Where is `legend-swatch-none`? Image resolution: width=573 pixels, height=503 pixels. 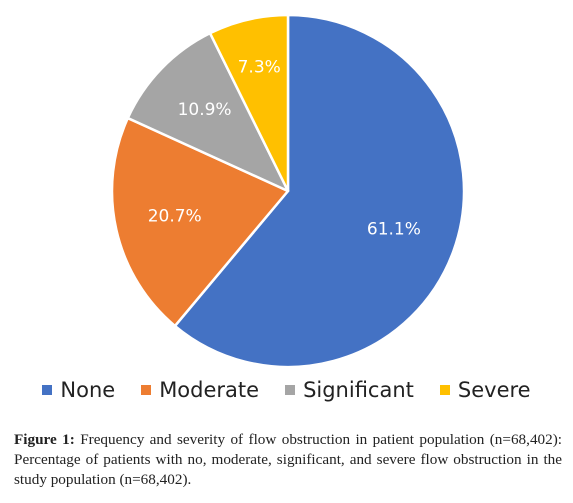 legend-swatch-none is located at coordinates (47, 390).